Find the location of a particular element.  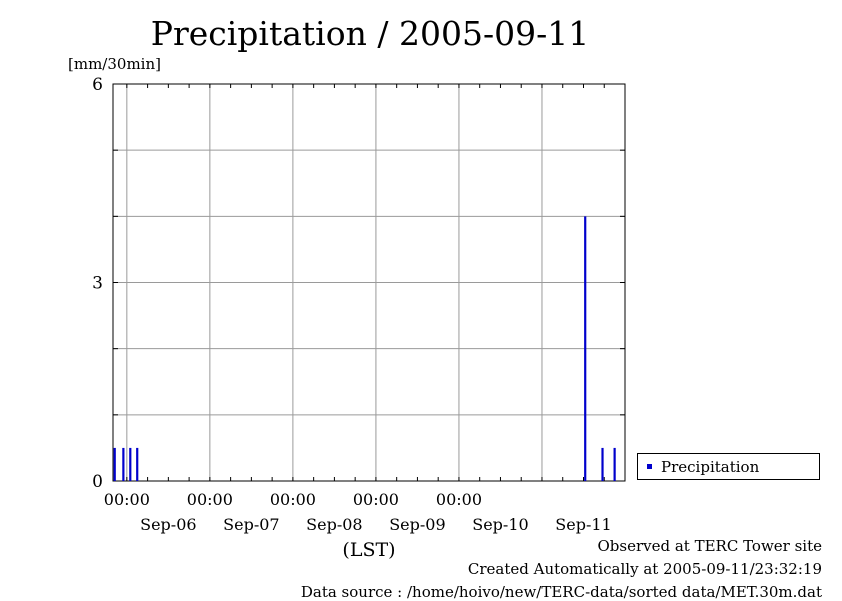

x-date-label: Sep-09 is located at coordinates (417, 524).